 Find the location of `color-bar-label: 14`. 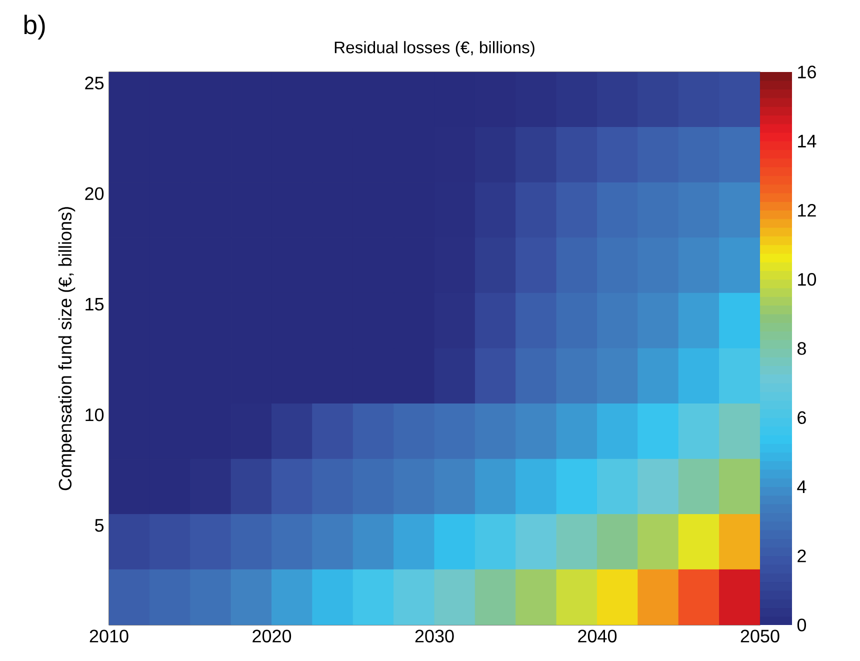

color-bar-label: 14 is located at coordinates (807, 141).